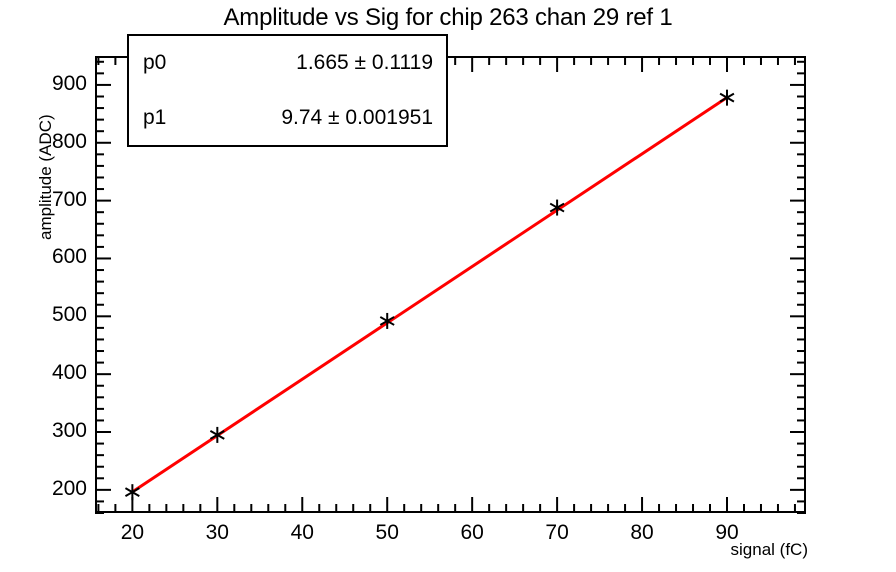 The height and width of the screenshot is (572, 896). Describe the element at coordinates (45, 177) in the screenshot. I see `y-axis-title: amplitude (ADC)` at that location.